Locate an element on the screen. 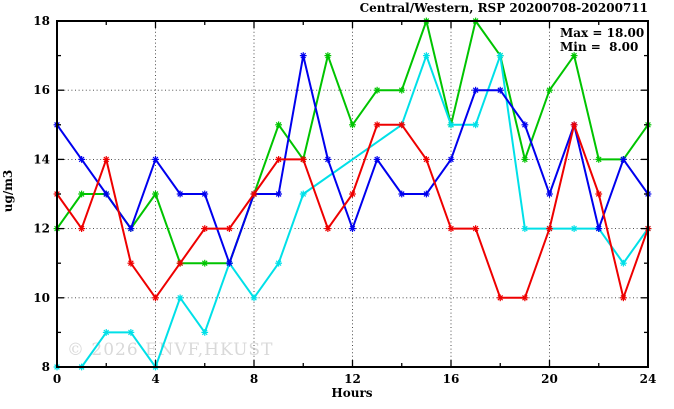 The height and width of the screenshot is (409, 674). x-tick-label: 20 is located at coordinates (549, 379).